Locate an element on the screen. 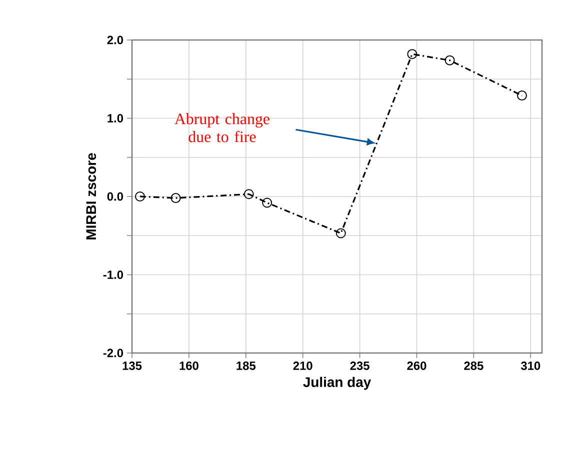 The image size is (582, 465). y-tick-label: 1.0 is located at coordinates (115, 118).